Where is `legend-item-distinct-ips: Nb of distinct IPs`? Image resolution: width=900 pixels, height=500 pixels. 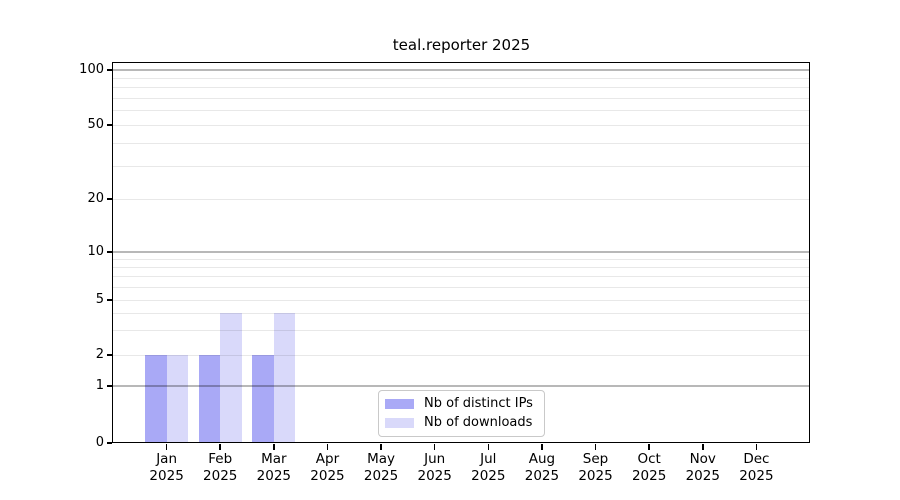
legend-item-distinct-ips: Nb of distinct IPs is located at coordinates (464, 404).